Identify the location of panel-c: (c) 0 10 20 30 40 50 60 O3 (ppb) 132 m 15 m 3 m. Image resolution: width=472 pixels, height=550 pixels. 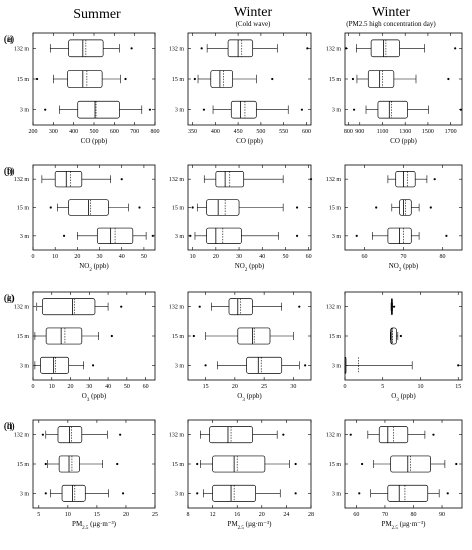
(80, 347).